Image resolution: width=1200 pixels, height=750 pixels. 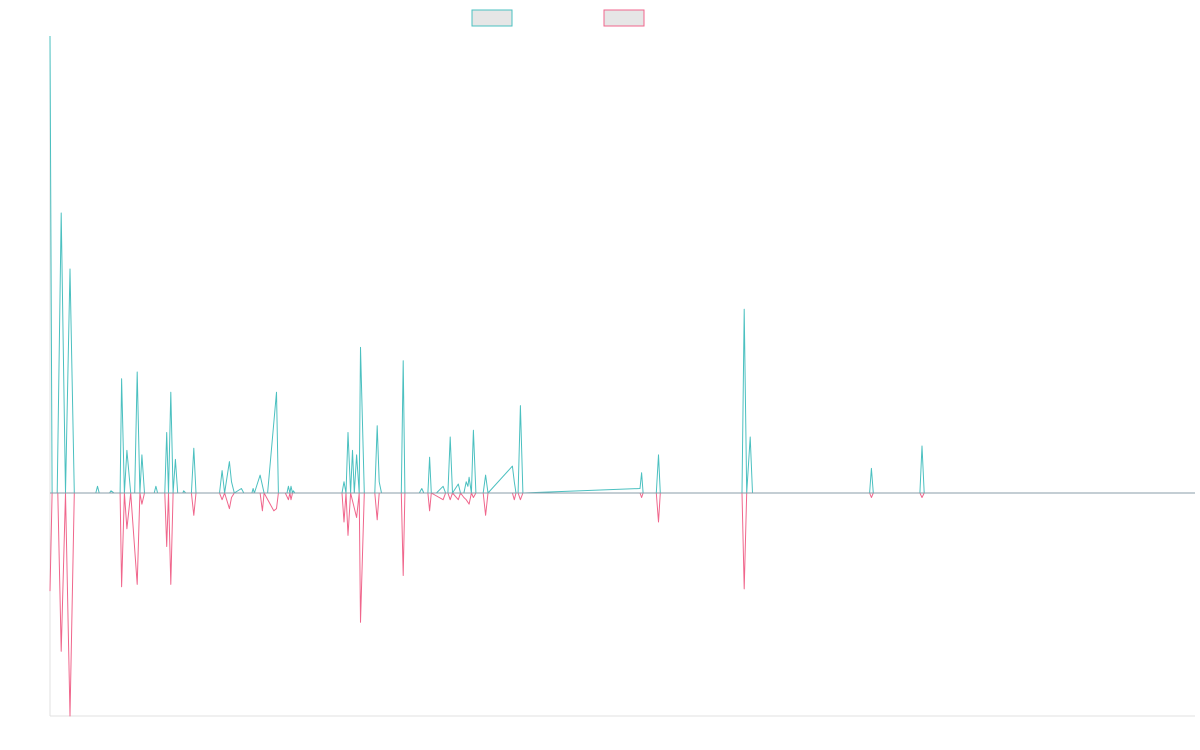 I want to click on legend, so click(x=558, y=18).